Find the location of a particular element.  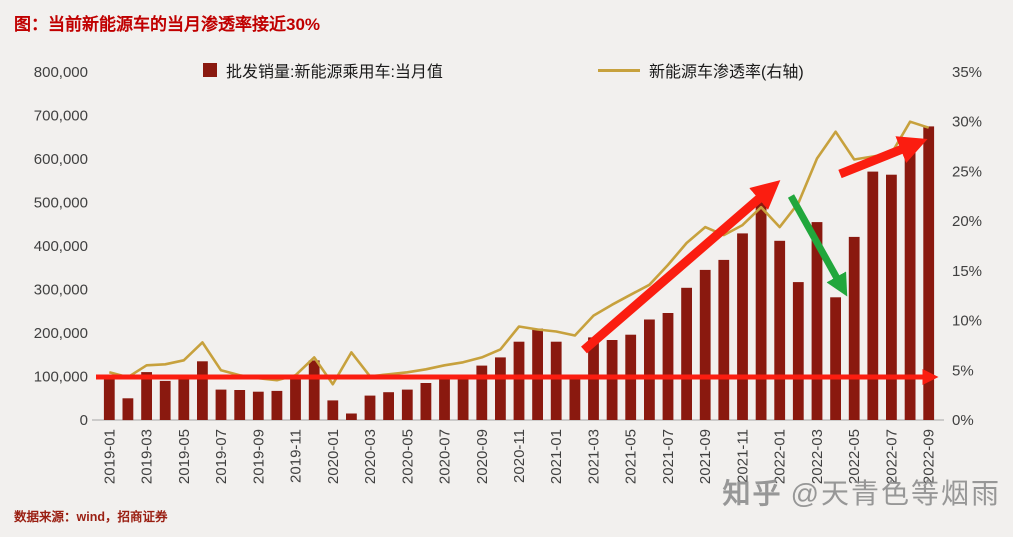

svg-text: 100,000 is located at coordinates (61, 377).